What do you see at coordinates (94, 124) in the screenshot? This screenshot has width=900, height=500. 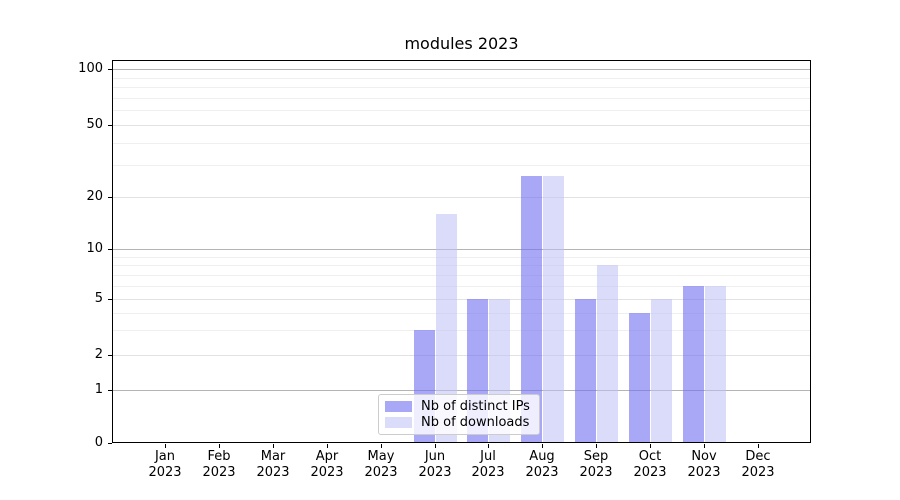 I see `y-tick-label-50: 50` at bounding box center [94, 124].